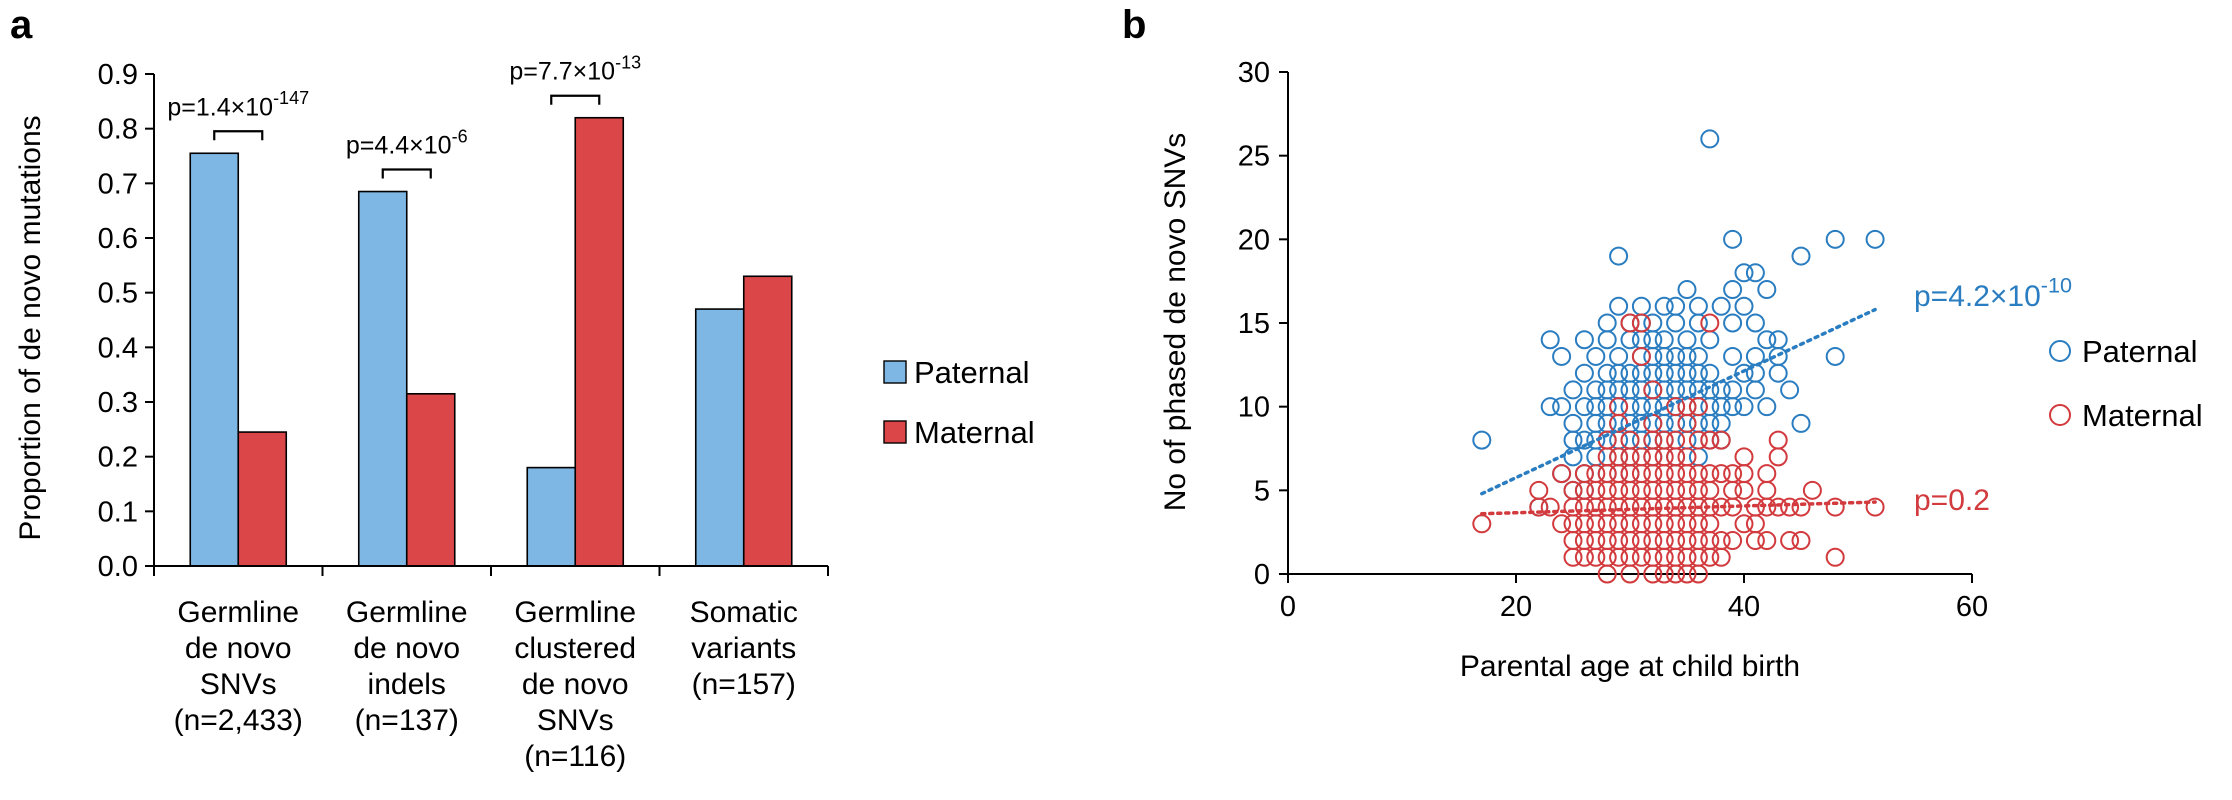 The height and width of the screenshot is (800, 2232). Describe the element at coordinates (1678, 411) in the screenshot. I see `trend-lines` at that location.